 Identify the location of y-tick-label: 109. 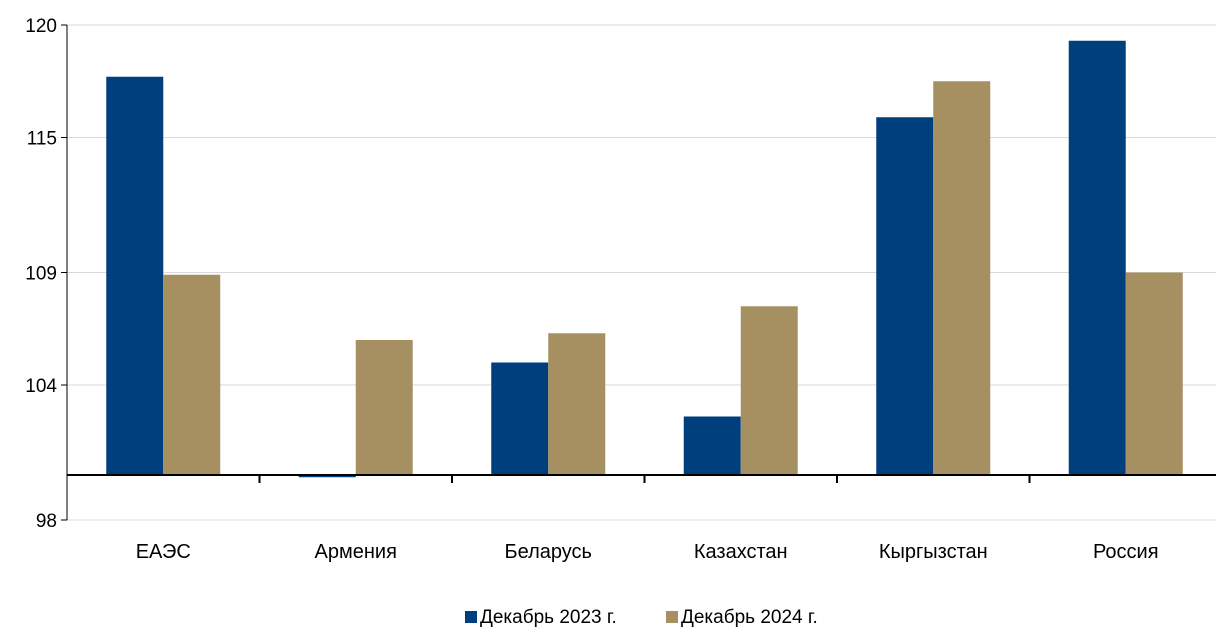
(41, 274).